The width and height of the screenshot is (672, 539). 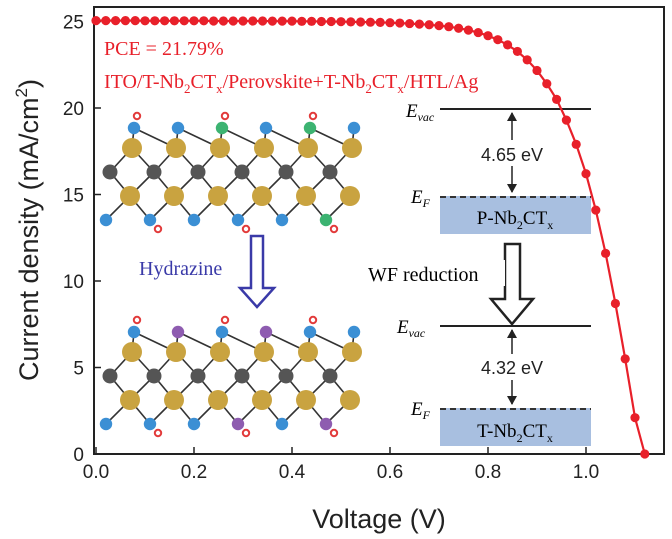 What do you see at coordinates (28, 230) in the screenshot?
I see `y-axis-title: Current density (mA/cm2)` at bounding box center [28, 230].